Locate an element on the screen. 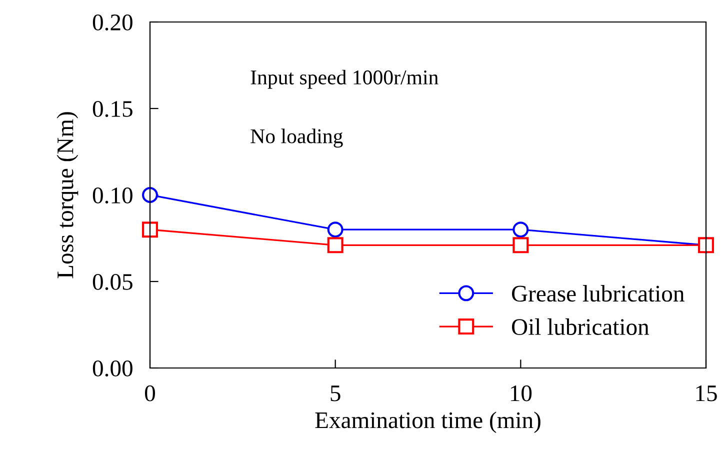  y-tick-label: 0.15 is located at coordinates (112, 109).